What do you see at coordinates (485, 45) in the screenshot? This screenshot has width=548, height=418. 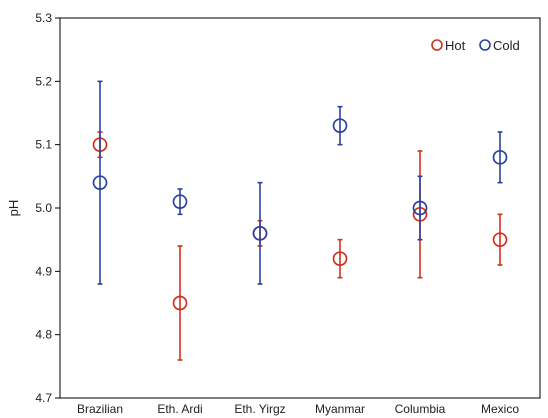 I see `legend-marker-cold` at bounding box center [485, 45].